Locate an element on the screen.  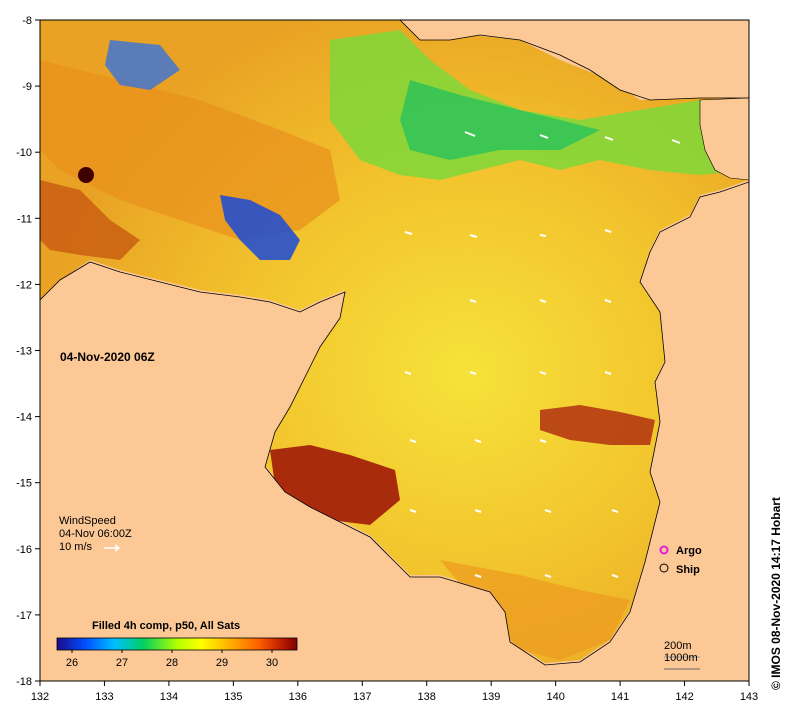
colorbar-tick-label: 29 is located at coordinates (222, 663).